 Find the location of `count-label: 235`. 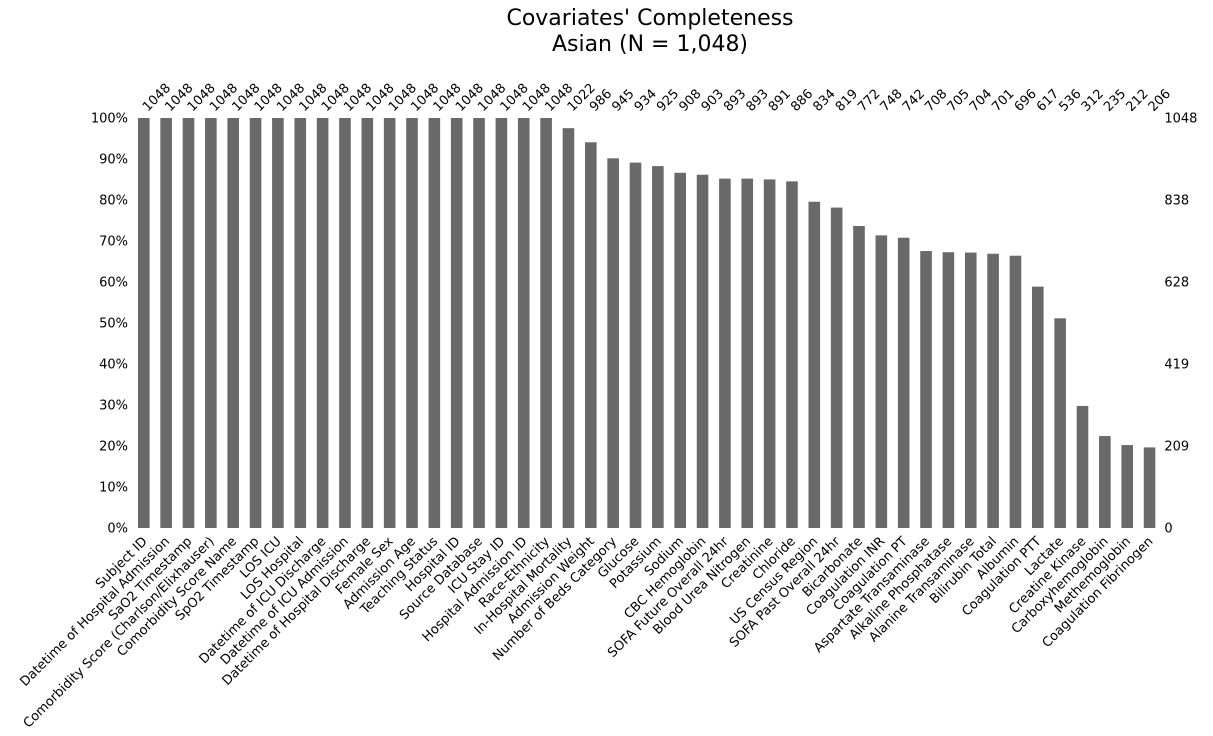

count-label: 235 is located at coordinates (1115, 101).